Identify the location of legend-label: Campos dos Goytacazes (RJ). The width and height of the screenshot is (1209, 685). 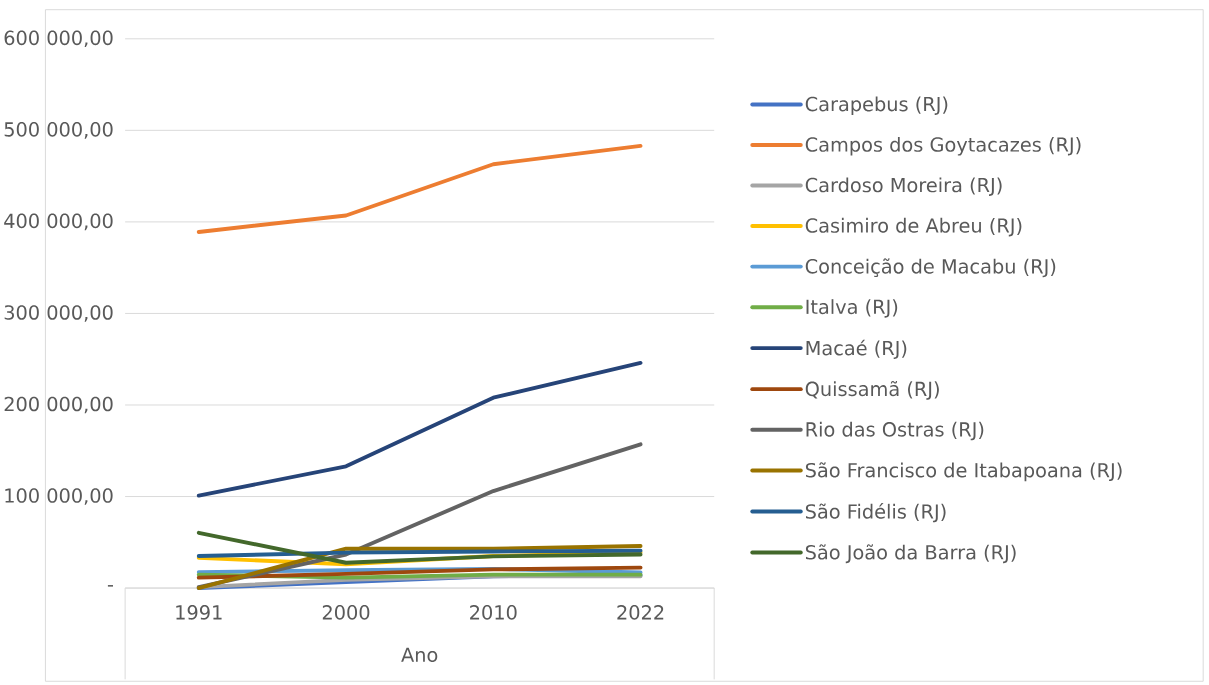
(943, 146).